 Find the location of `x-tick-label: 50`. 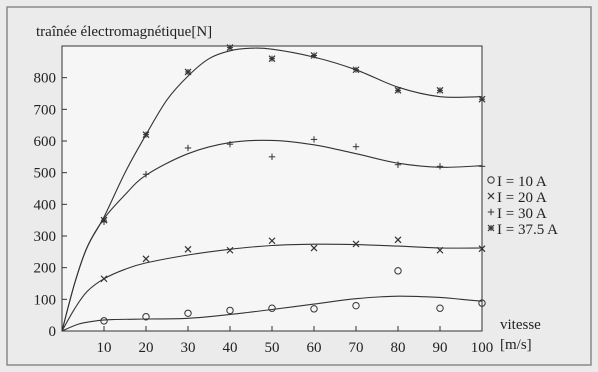

x-tick-label: 50 is located at coordinates (272, 348).